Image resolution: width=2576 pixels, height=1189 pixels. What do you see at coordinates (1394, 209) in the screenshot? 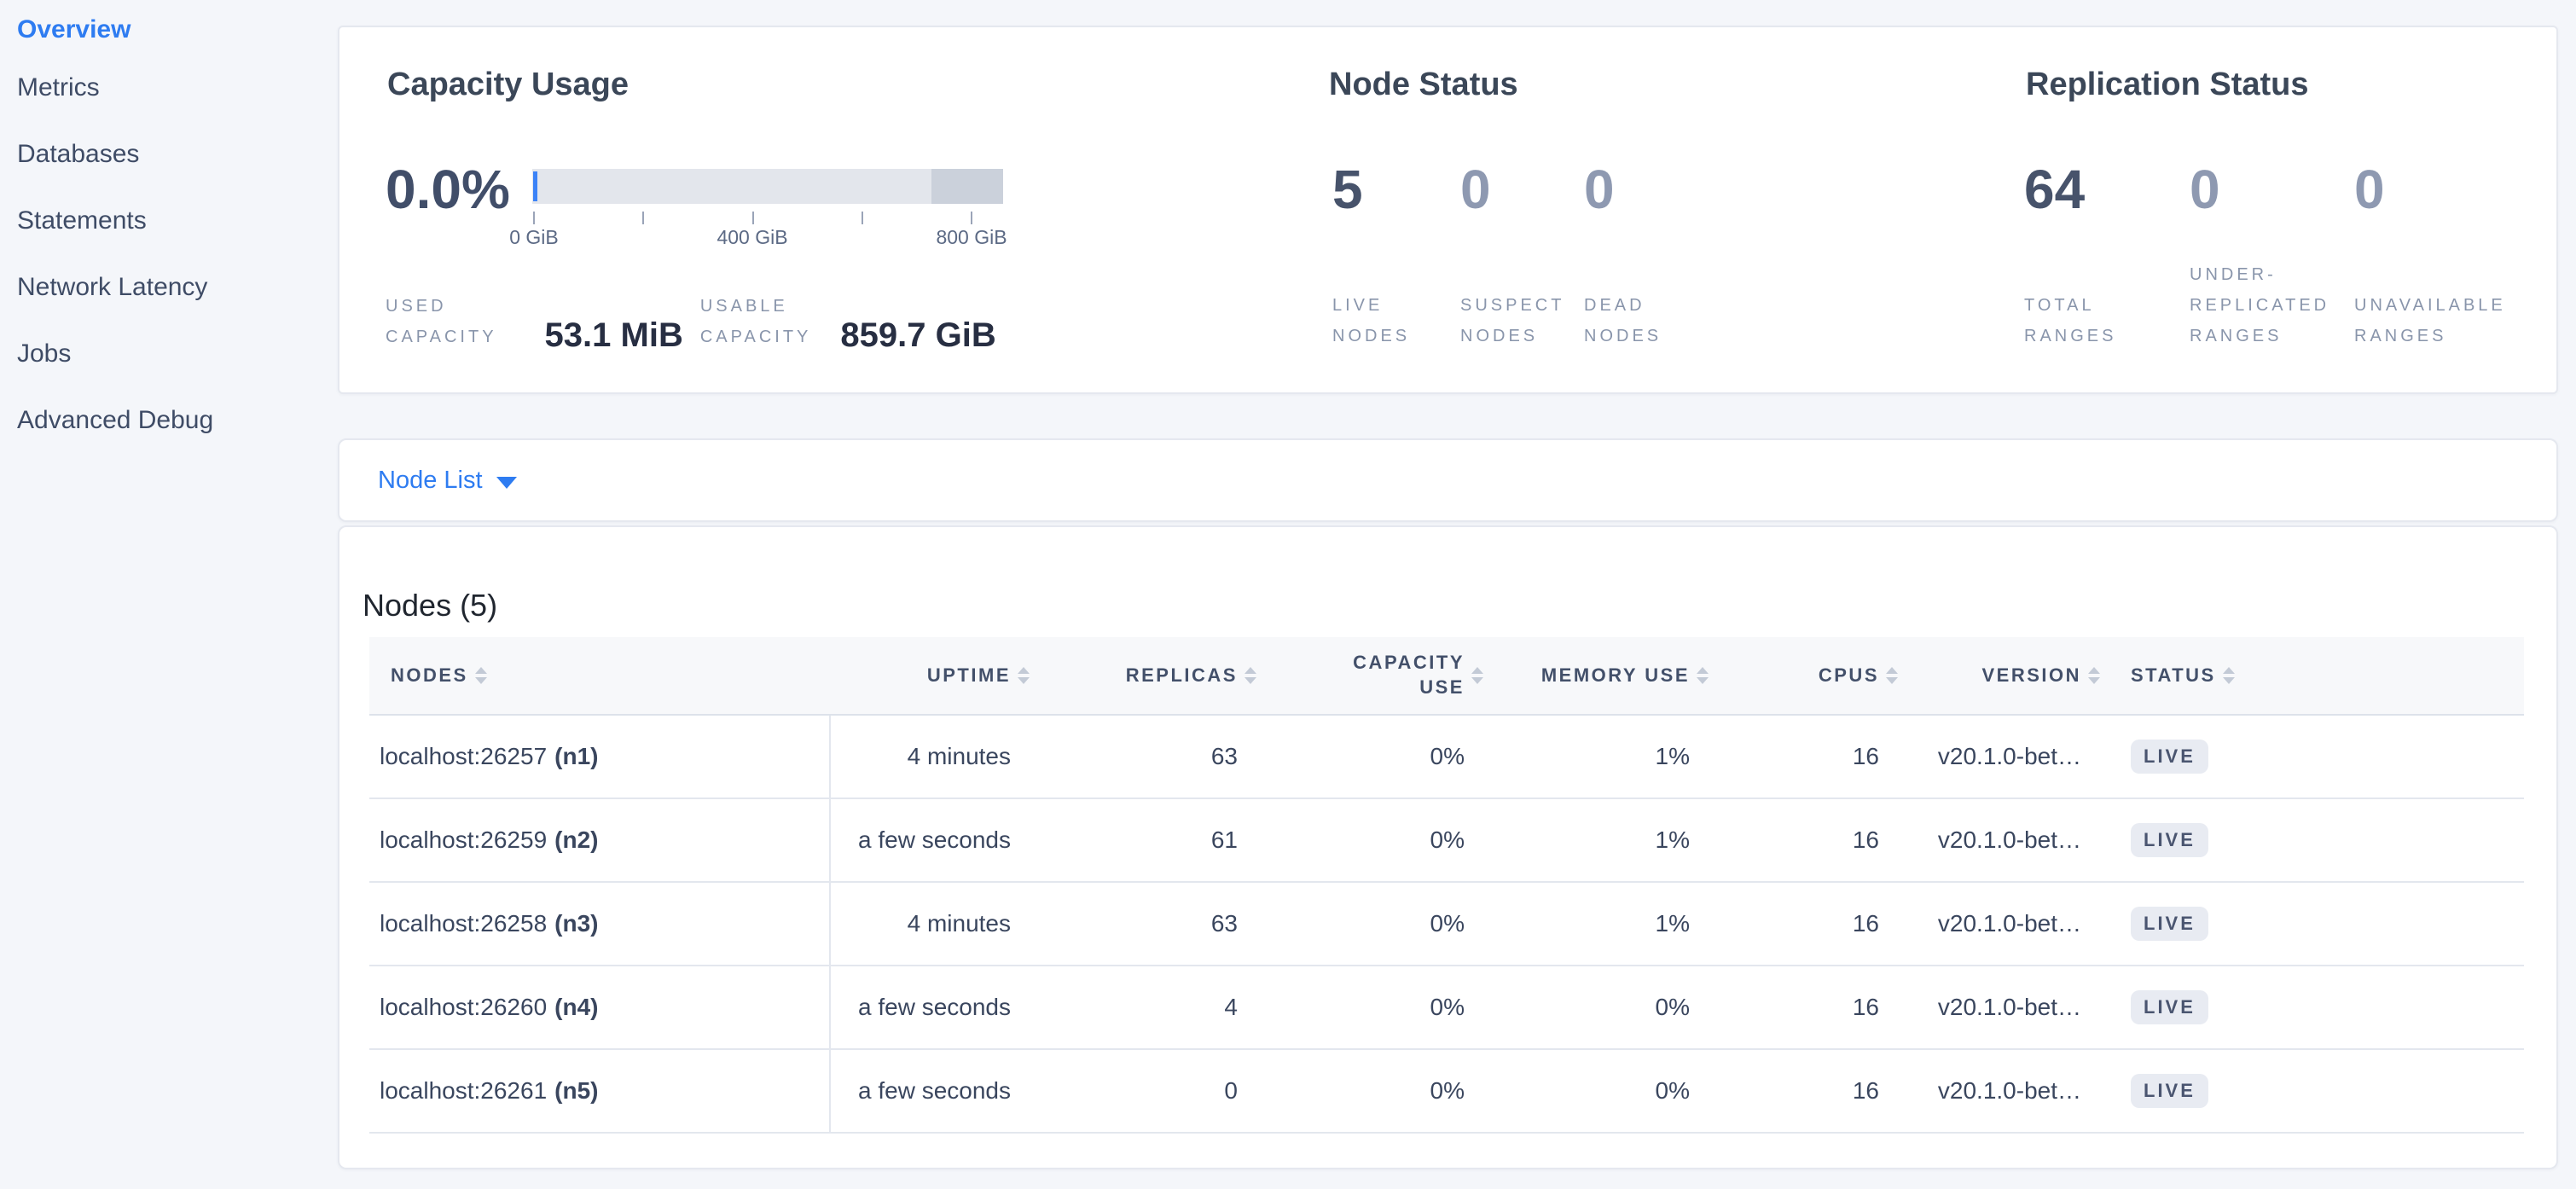
I see `live-nodes-stat: 5 LIVE NODES` at bounding box center [1394, 209].